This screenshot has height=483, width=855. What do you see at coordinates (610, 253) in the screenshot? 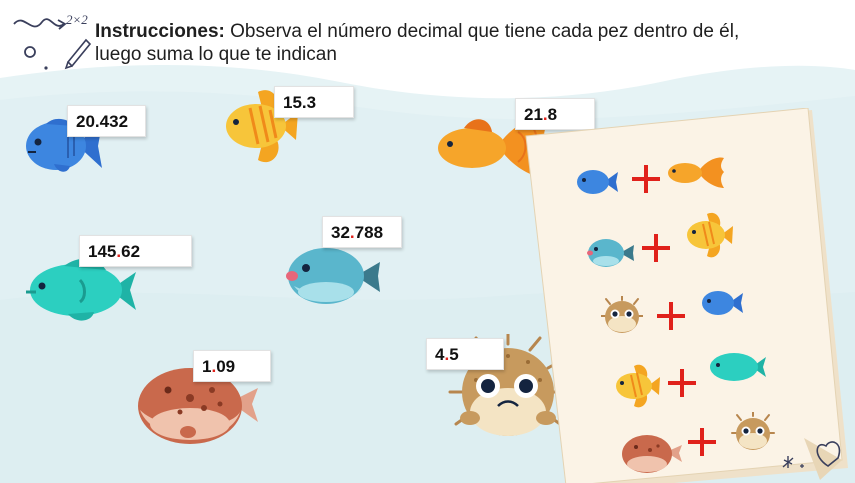
I see `row2-teal-puffer-icon` at bounding box center [610, 253].